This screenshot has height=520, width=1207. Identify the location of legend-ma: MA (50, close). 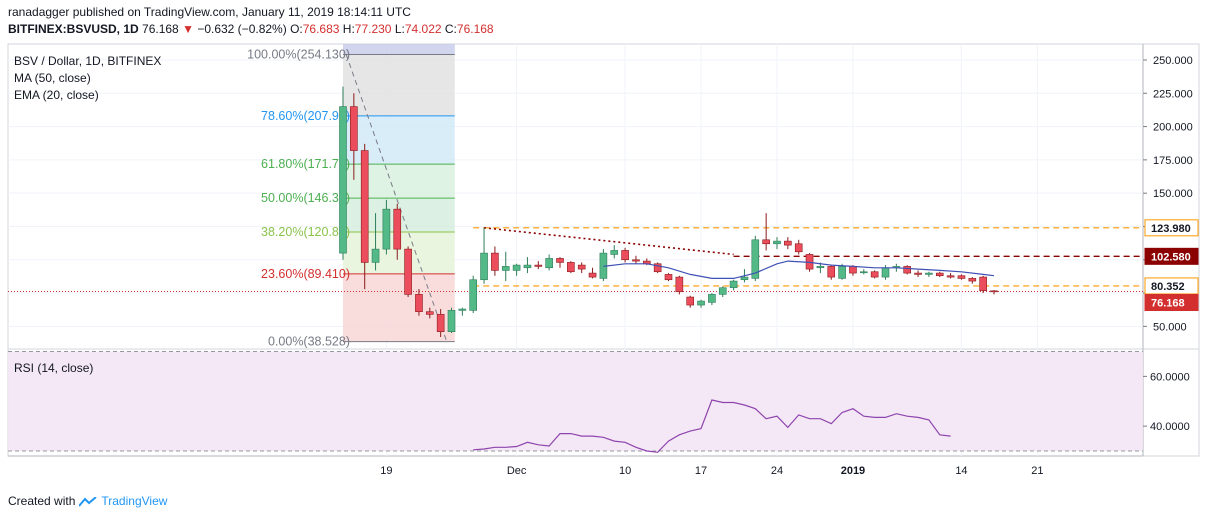
(52, 78).